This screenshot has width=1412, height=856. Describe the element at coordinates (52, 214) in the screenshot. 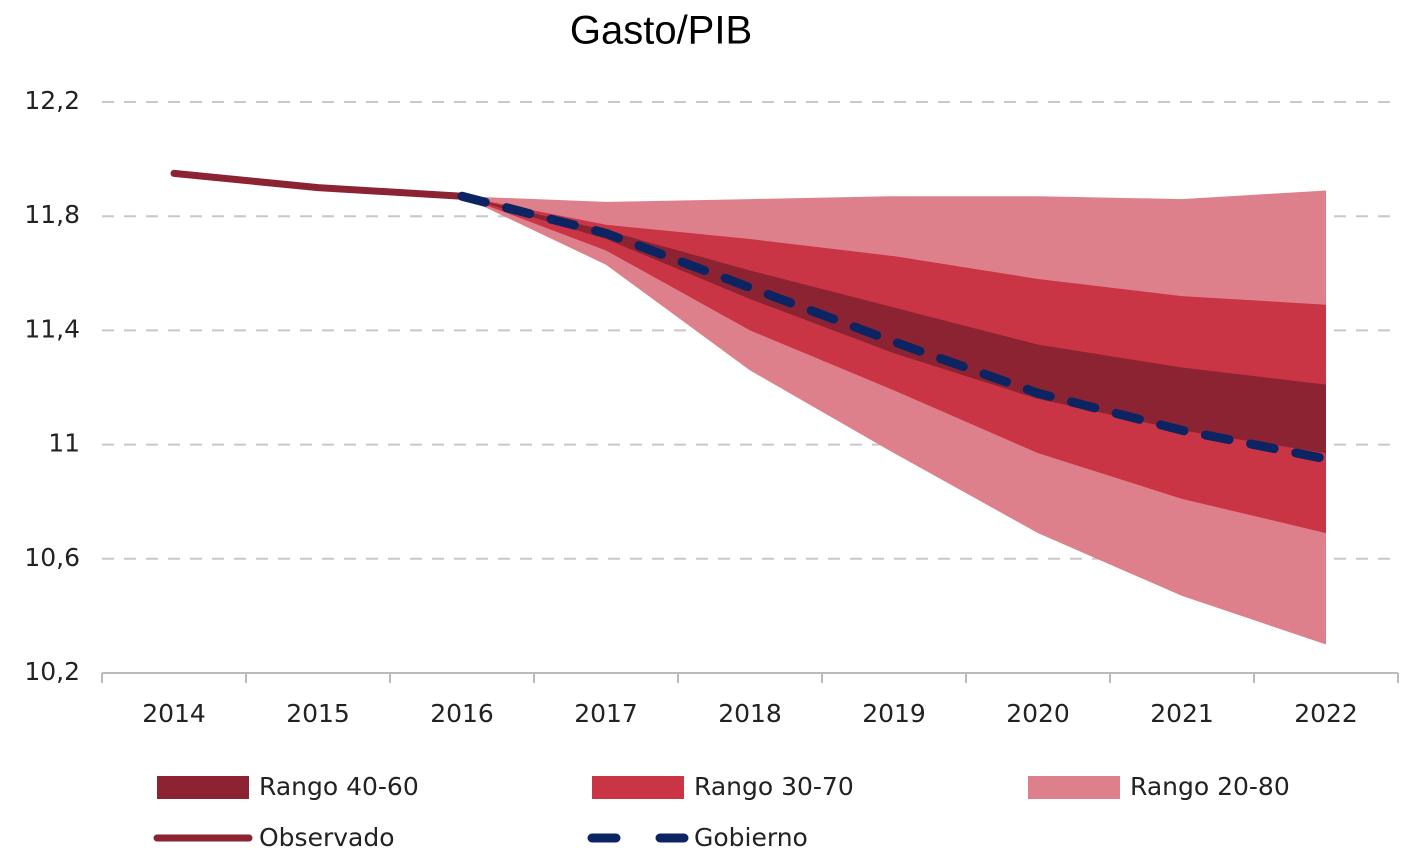

I see `y-tick-label: 11,8` at that location.